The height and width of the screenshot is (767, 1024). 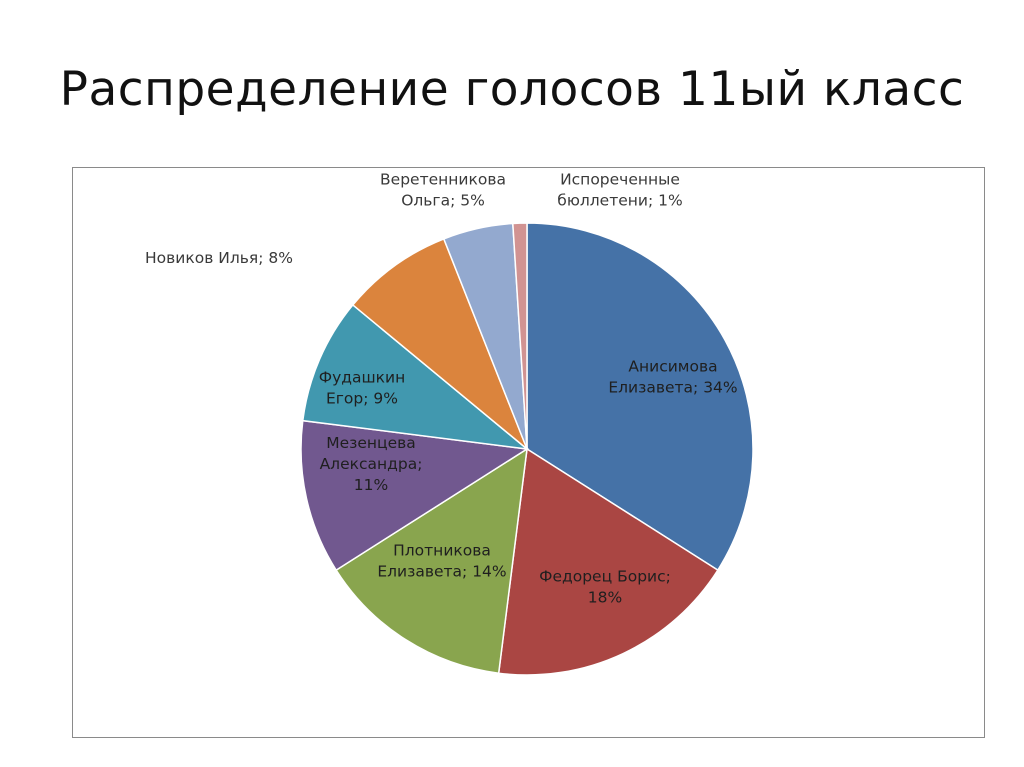 What do you see at coordinates (605, 598) in the screenshot?
I see `slice-label-line: 18%` at bounding box center [605, 598].